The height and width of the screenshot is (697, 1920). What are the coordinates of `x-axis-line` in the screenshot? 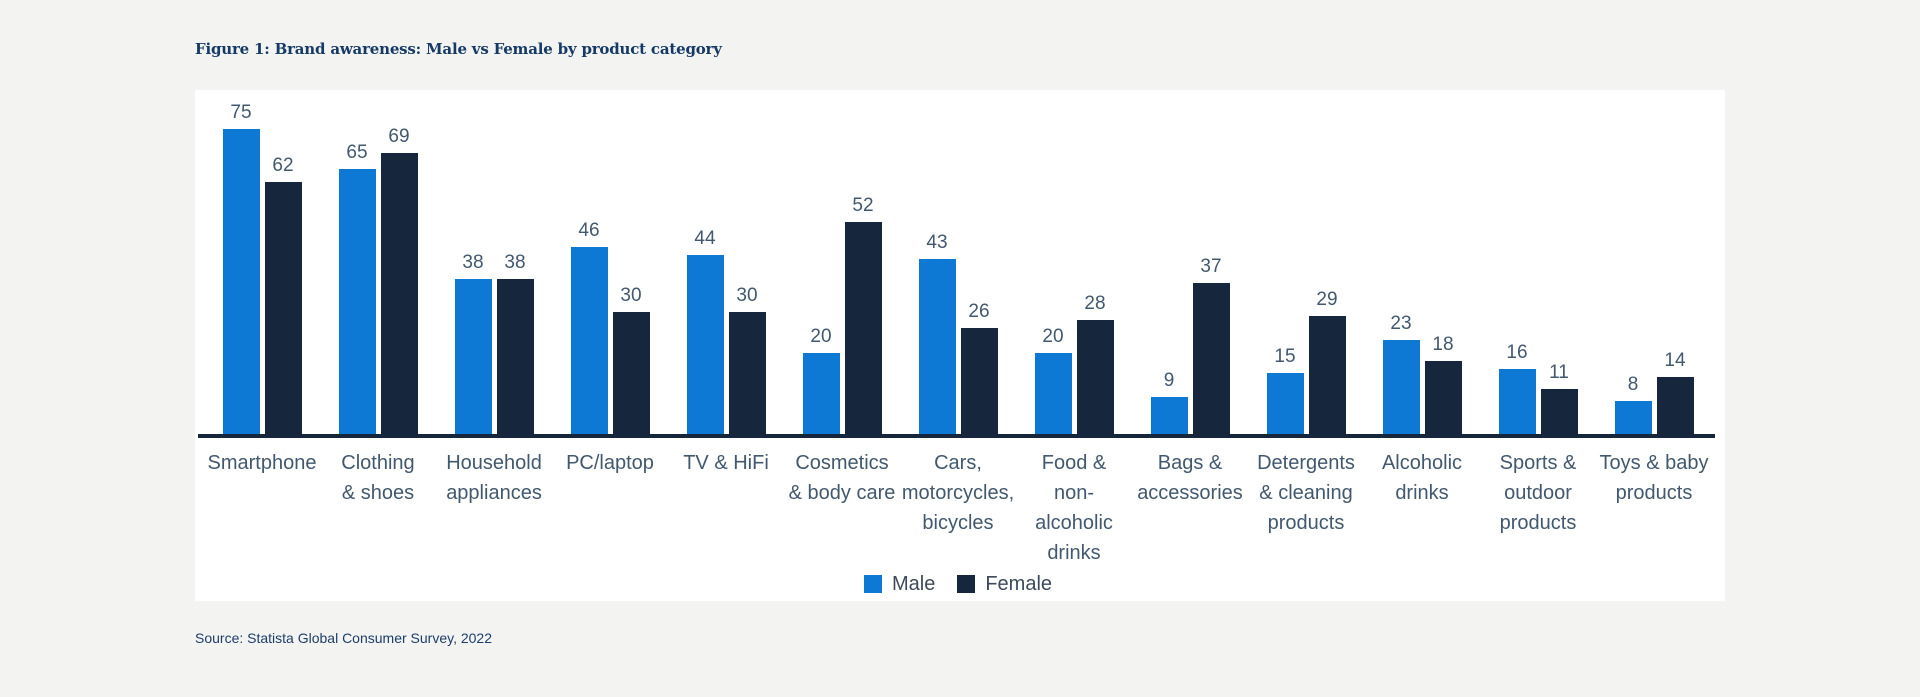 It's located at (956, 436).